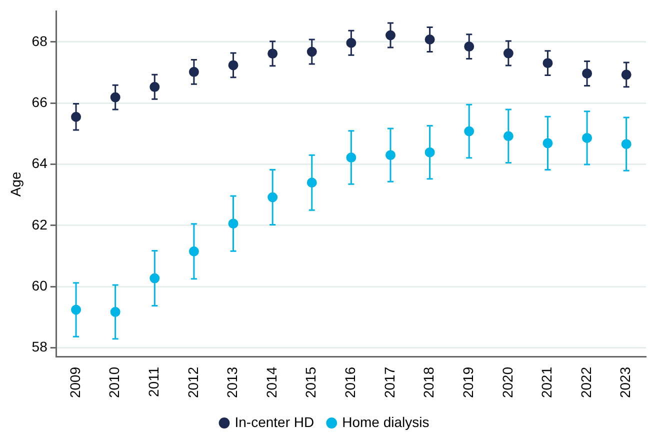  I want to click on y-tick-label: 60, so click(40, 285).